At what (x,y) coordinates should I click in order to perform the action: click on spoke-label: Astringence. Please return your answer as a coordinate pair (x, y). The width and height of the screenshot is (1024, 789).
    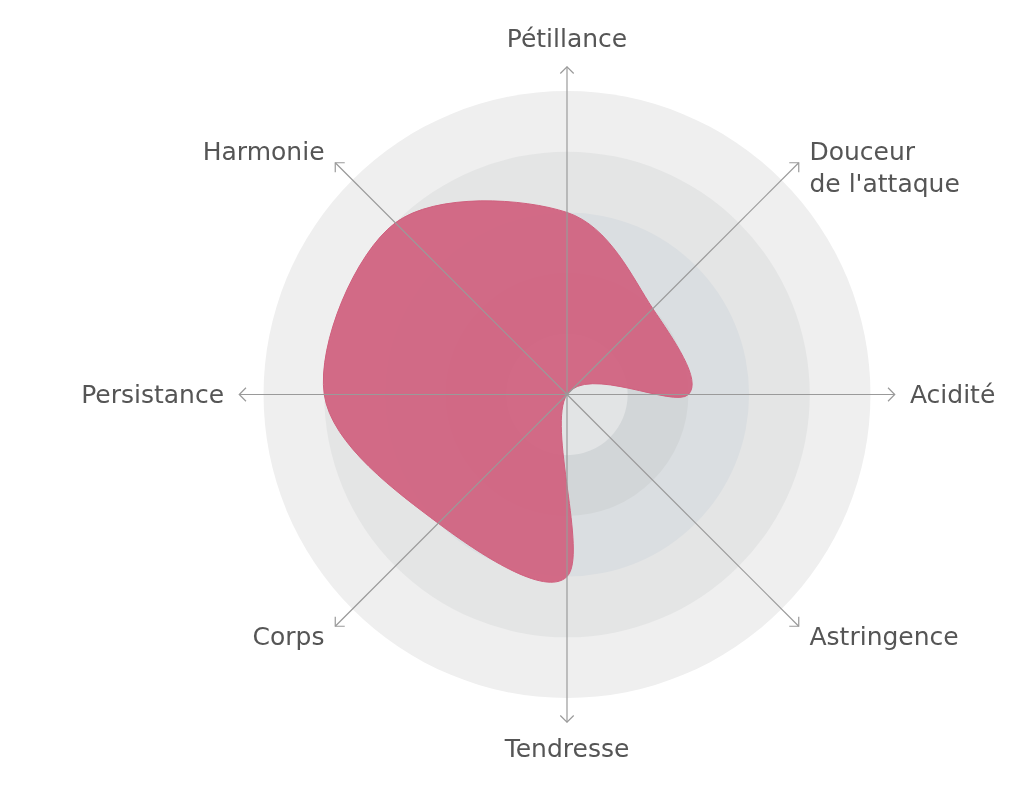
    Looking at the image, I should click on (884, 636).